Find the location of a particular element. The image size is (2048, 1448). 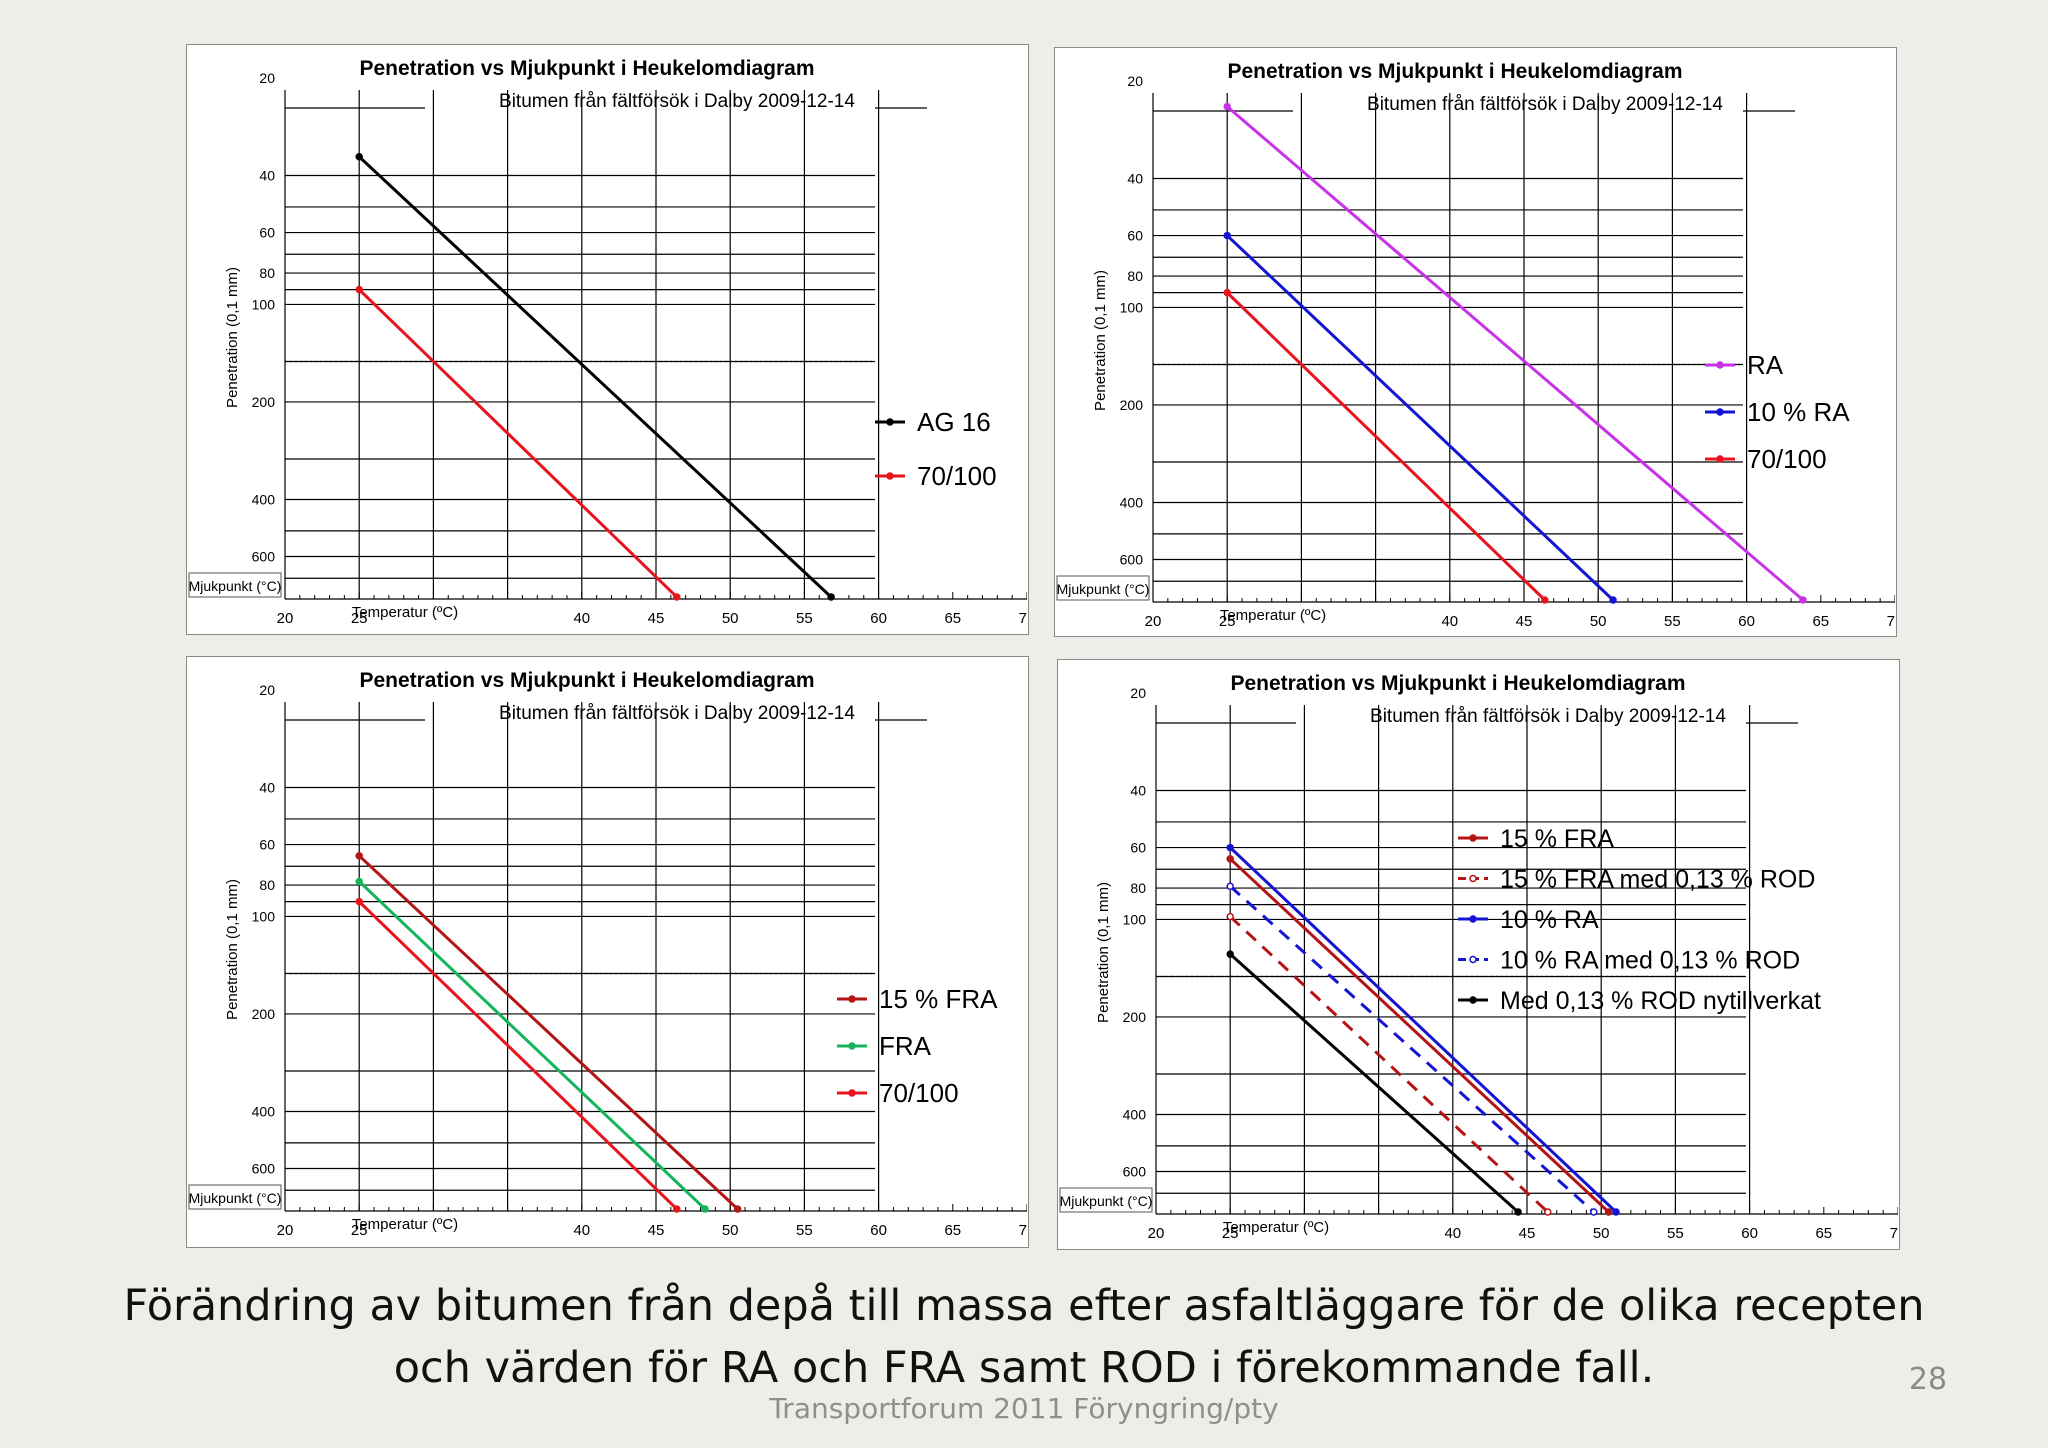

c3-legend-label-0: 15 % FRA is located at coordinates (938, 999).